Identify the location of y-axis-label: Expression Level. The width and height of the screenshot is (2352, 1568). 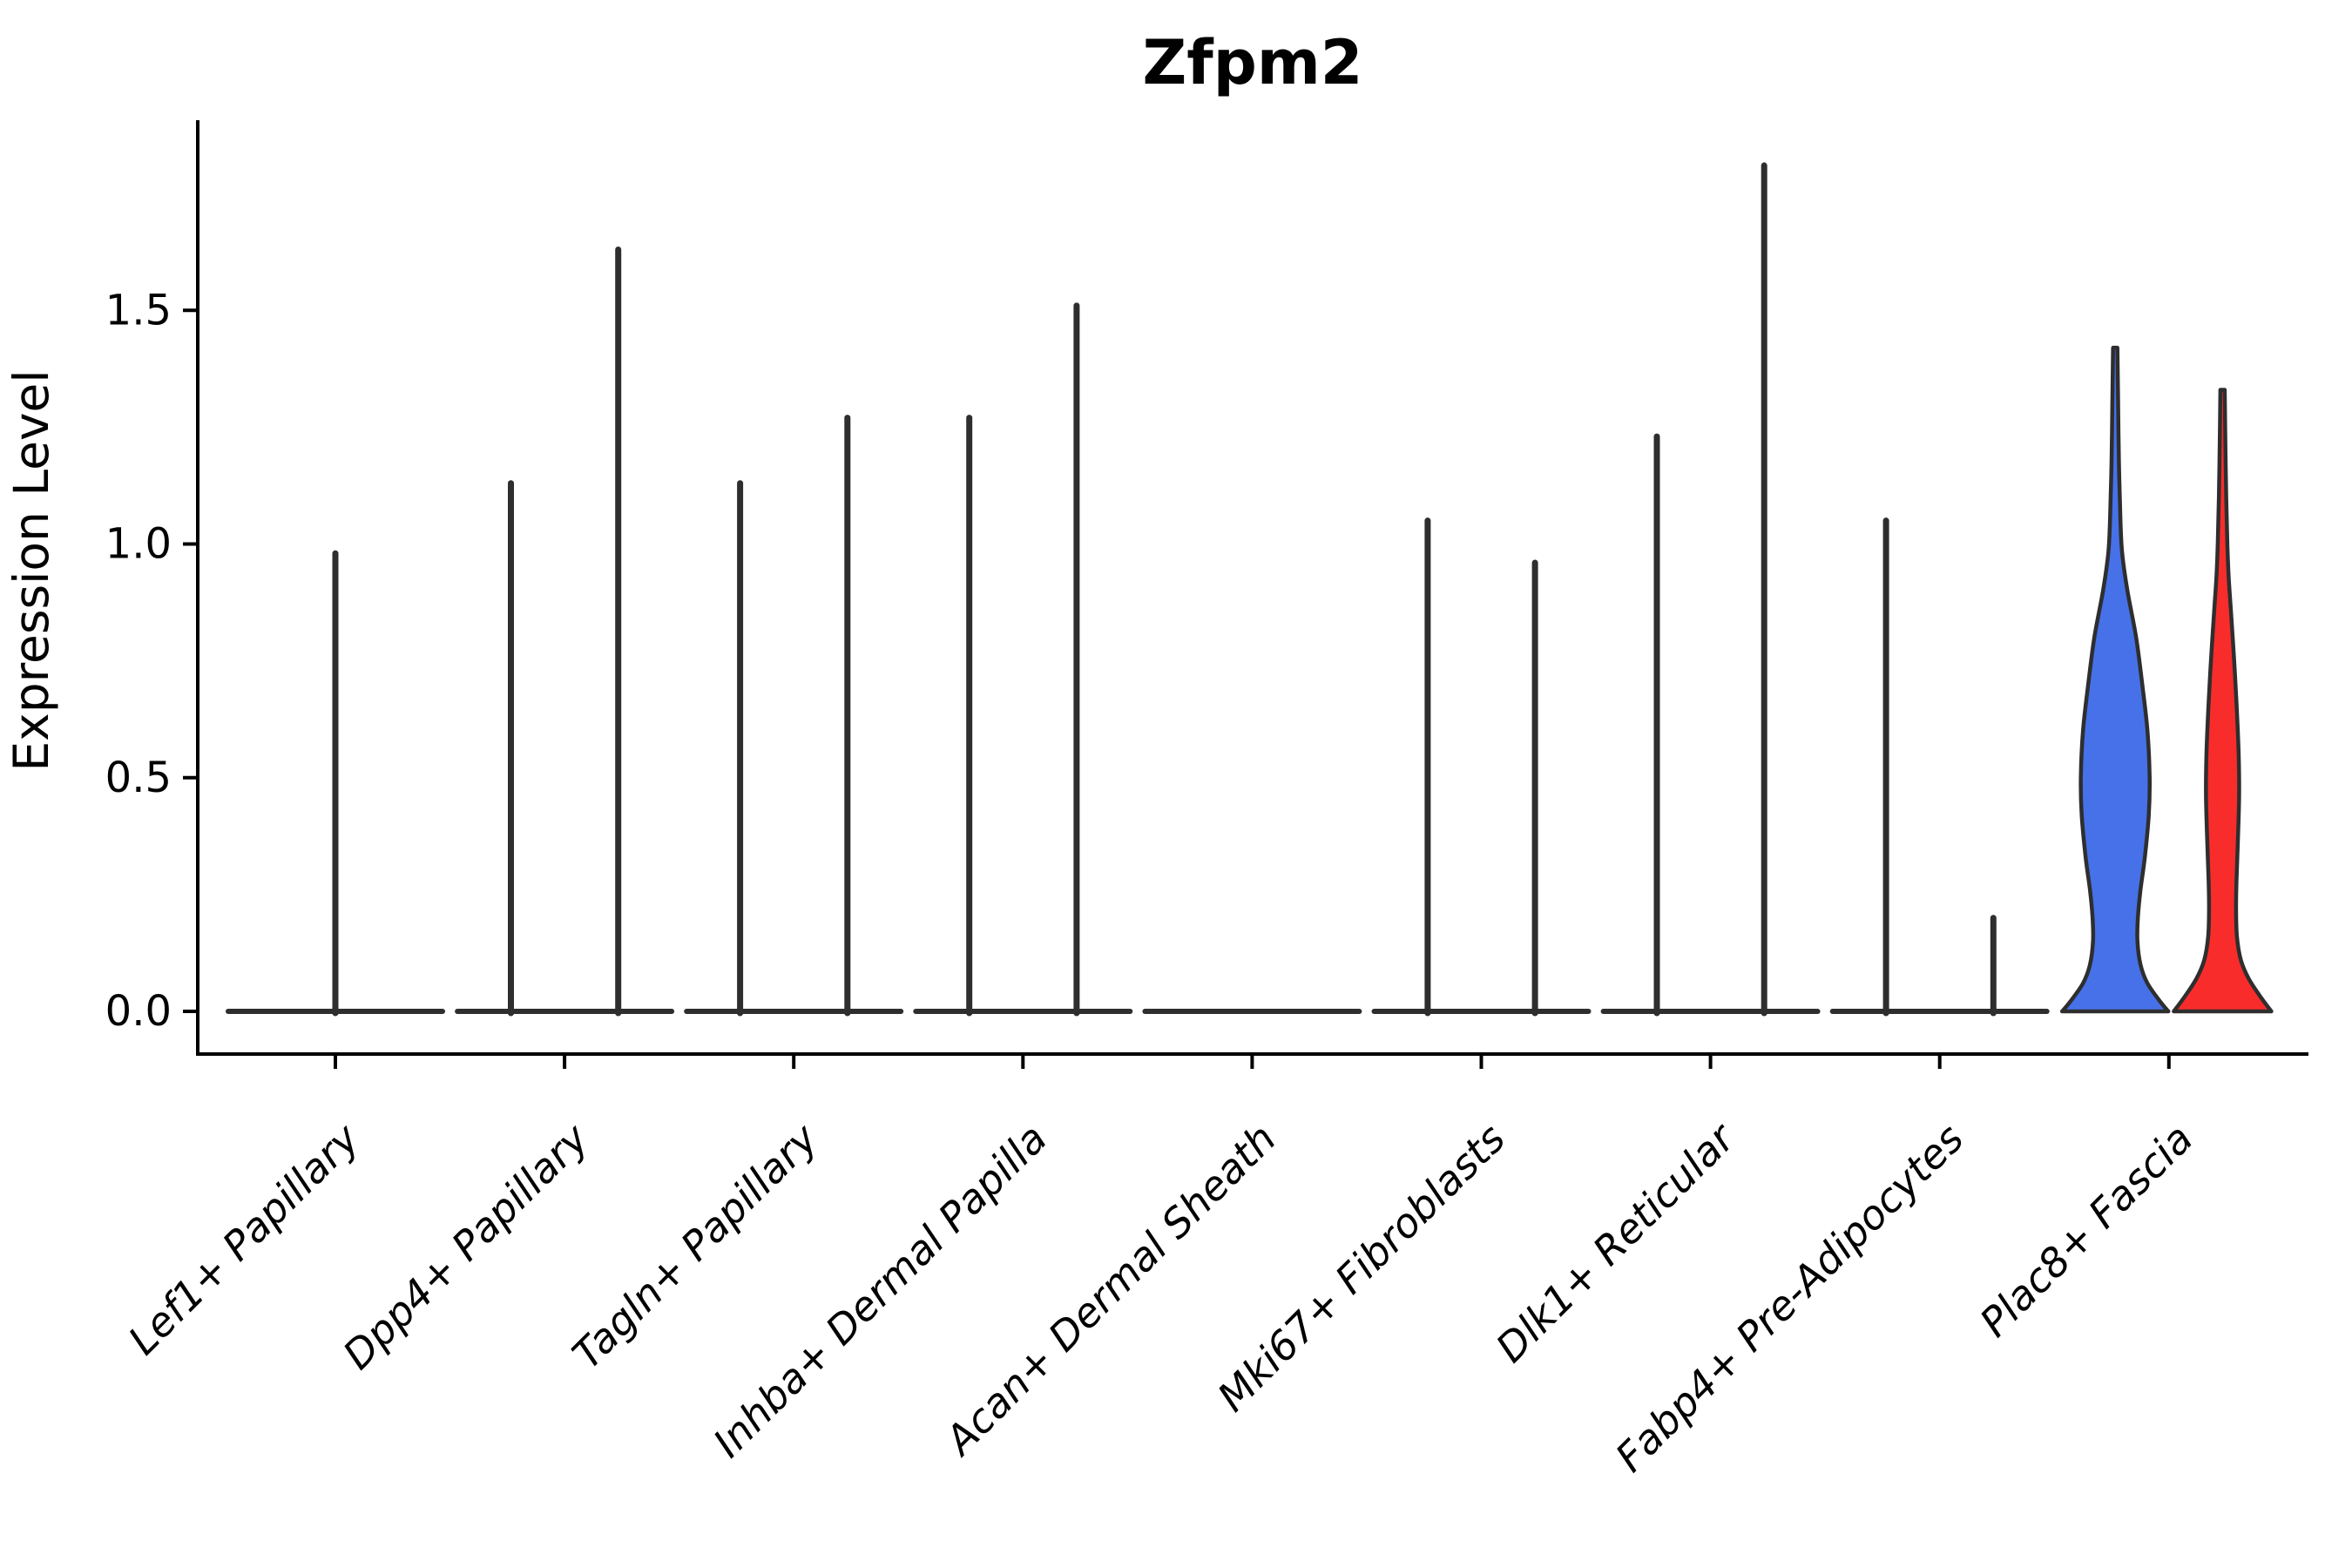
(31, 570).